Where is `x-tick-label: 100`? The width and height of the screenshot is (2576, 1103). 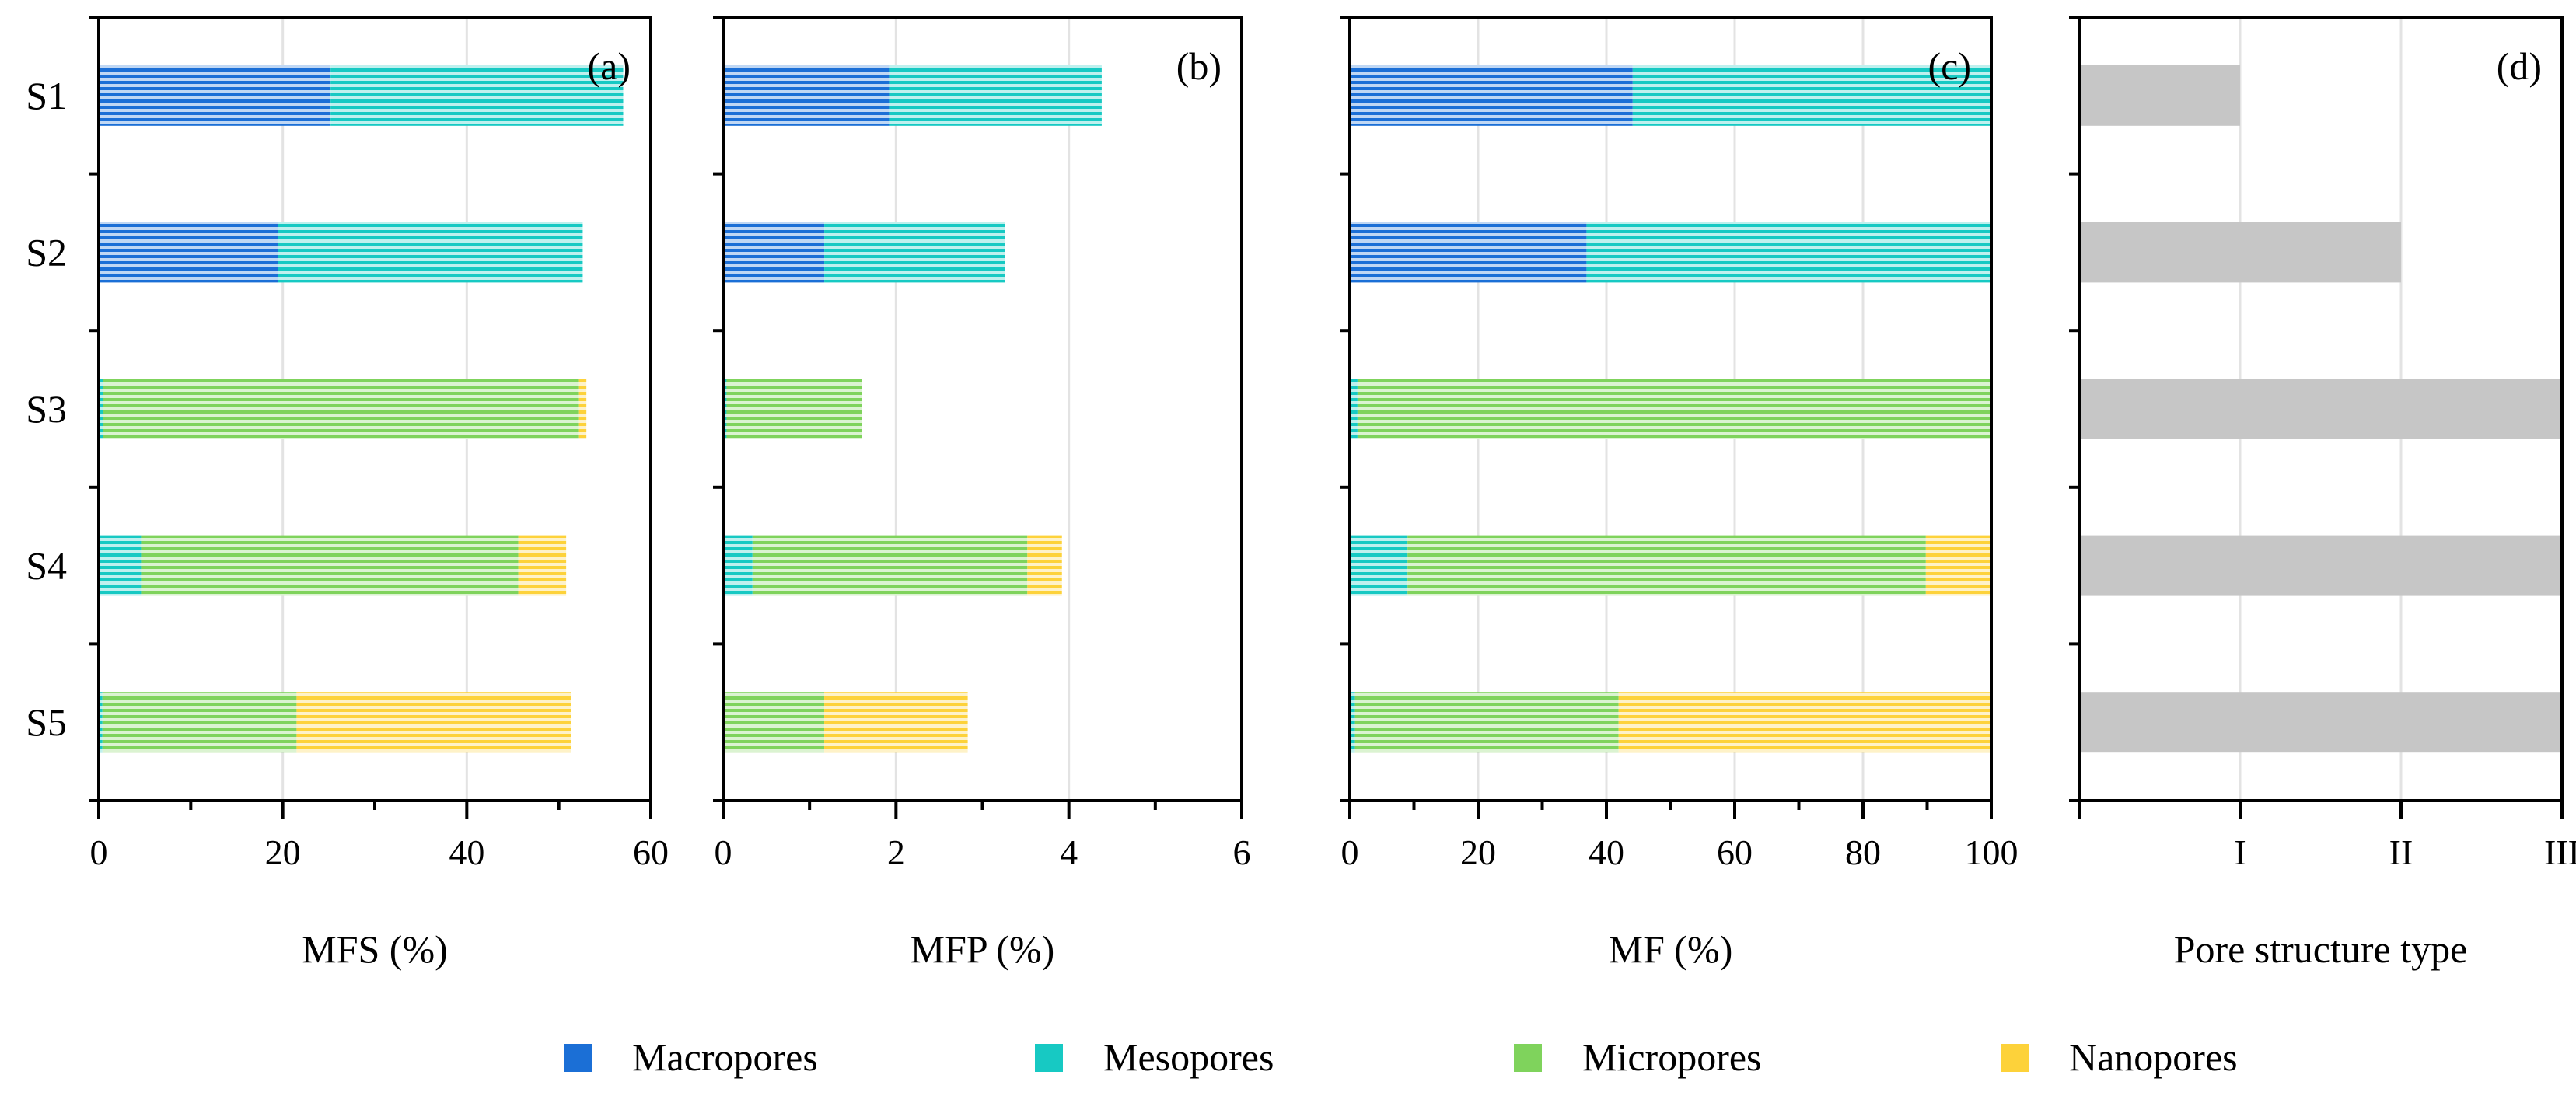 x-tick-label: 100 is located at coordinates (1992, 852).